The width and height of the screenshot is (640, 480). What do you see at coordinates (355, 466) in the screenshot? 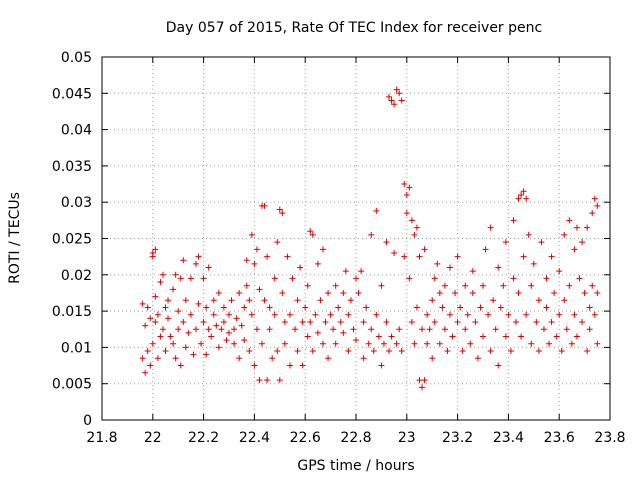
I see `x-axis-label: GPS time / hours` at bounding box center [355, 466].